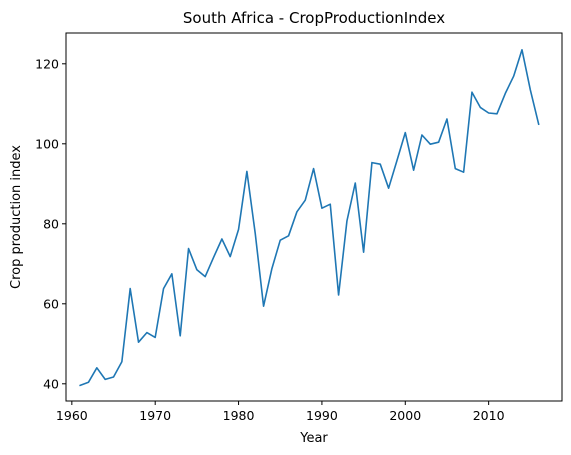 This screenshot has width=571, height=455. I want to click on x-tick-label: 1960, so click(72, 415).